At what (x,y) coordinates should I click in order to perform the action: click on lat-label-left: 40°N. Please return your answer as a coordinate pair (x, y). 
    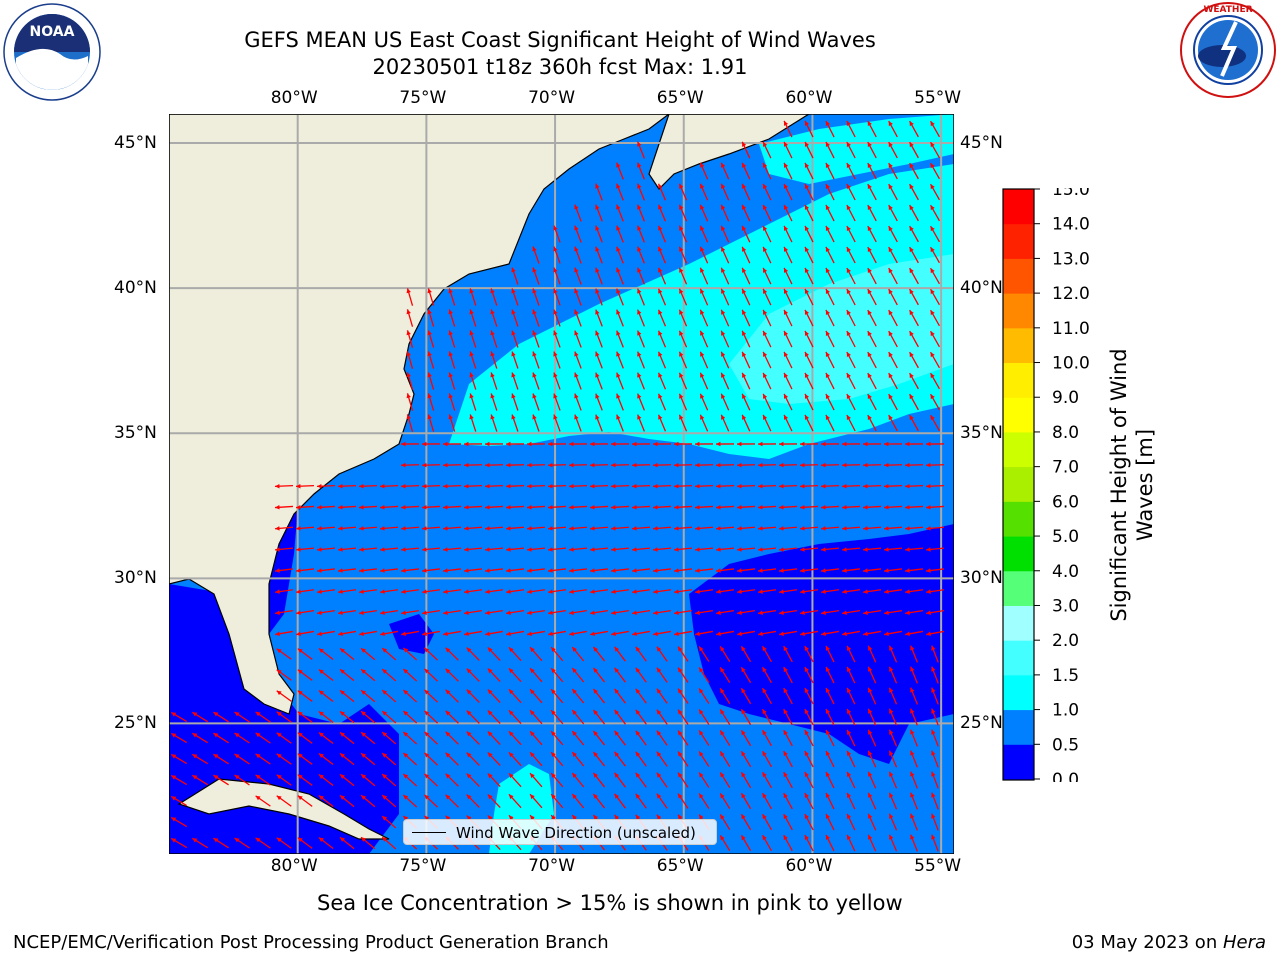
    Looking at the image, I should click on (135, 288).